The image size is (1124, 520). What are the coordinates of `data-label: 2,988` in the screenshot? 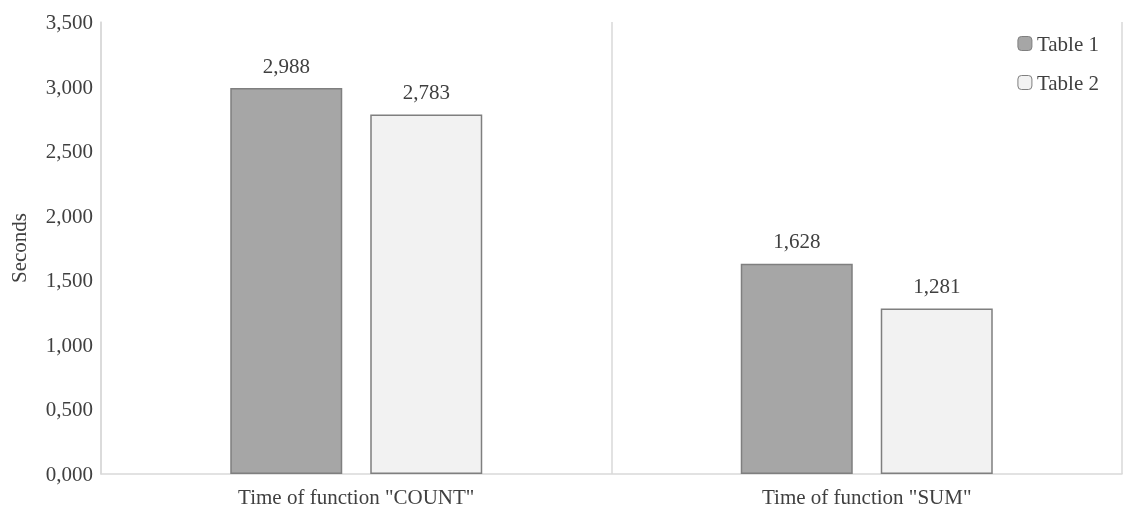 It's located at (286, 65).